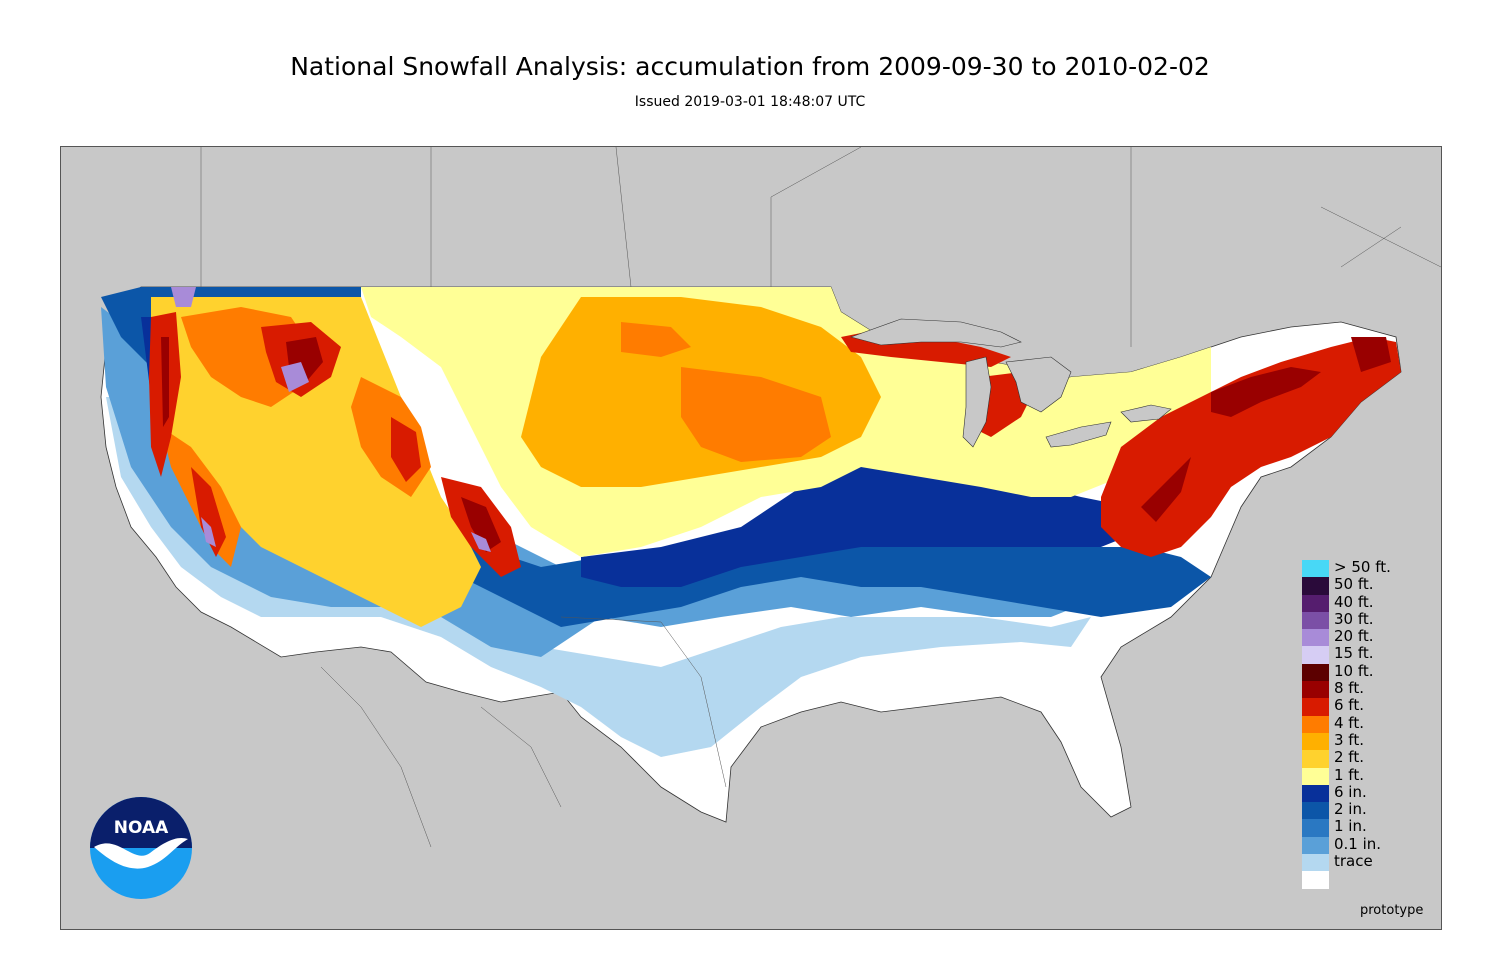  What do you see at coordinates (1354, 670) in the screenshot?
I see `legend-label: 10 ft.` at bounding box center [1354, 670].